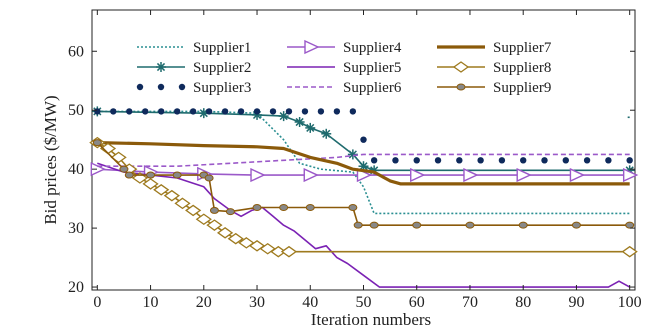  I want to click on series-supplier7, so click(363, 163).